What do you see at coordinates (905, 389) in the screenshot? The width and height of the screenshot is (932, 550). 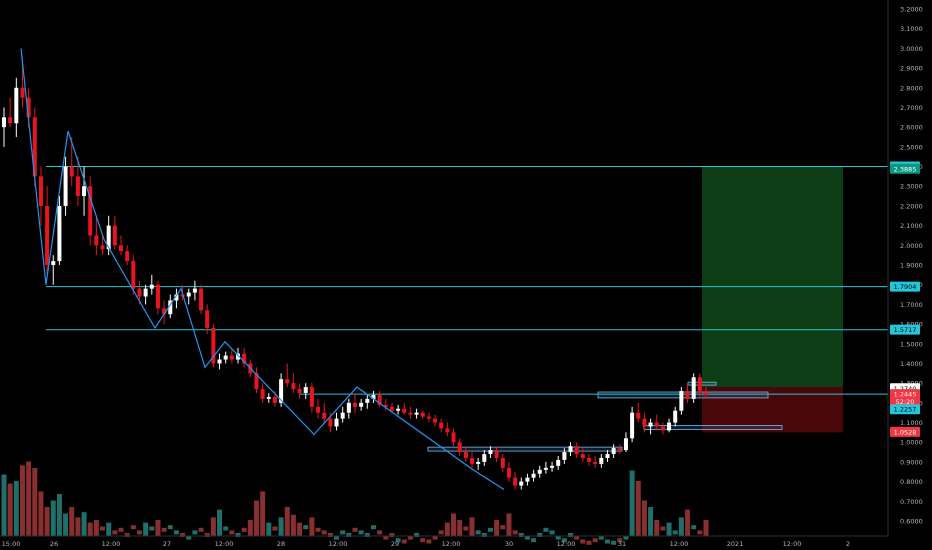 I see `price-tag-label: 1.2740` at bounding box center [905, 389].